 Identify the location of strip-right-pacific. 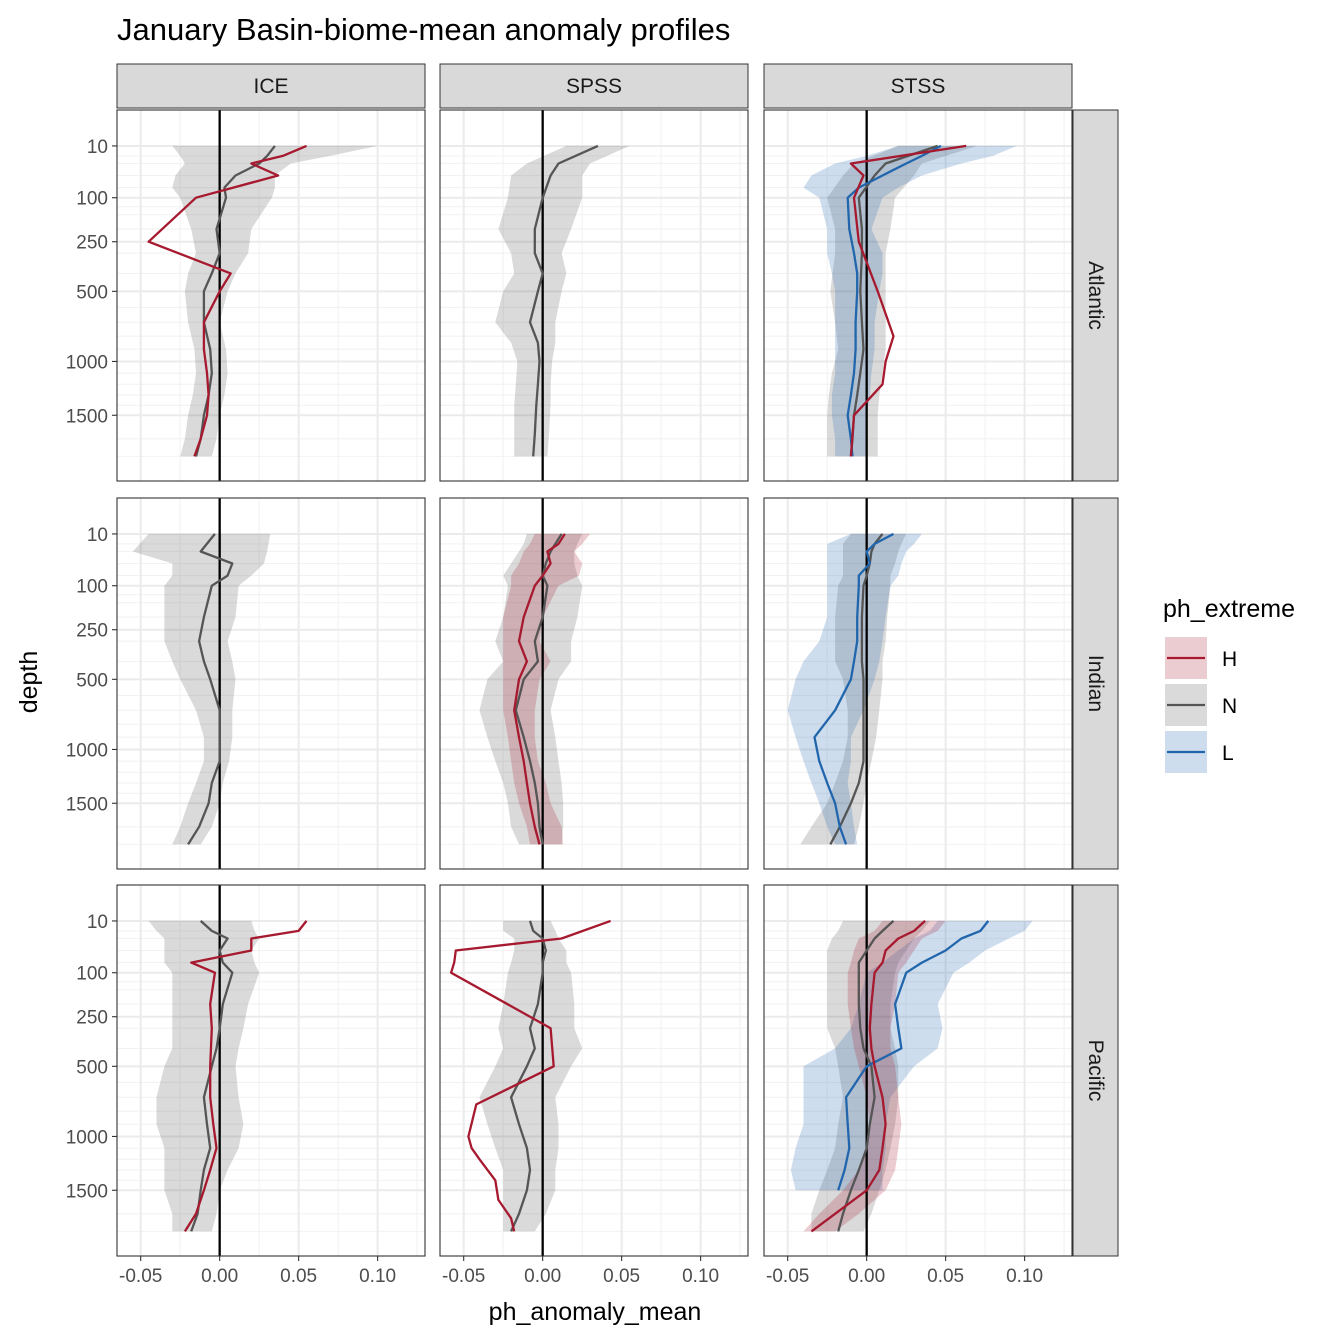
(1095, 1070).